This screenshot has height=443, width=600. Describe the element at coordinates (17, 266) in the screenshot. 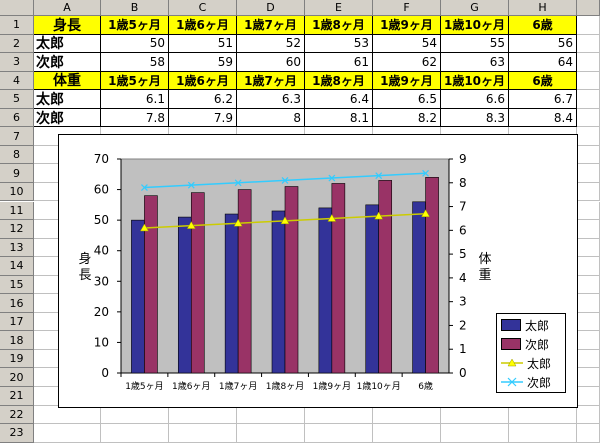

I see `row-header-14: 14` at that location.